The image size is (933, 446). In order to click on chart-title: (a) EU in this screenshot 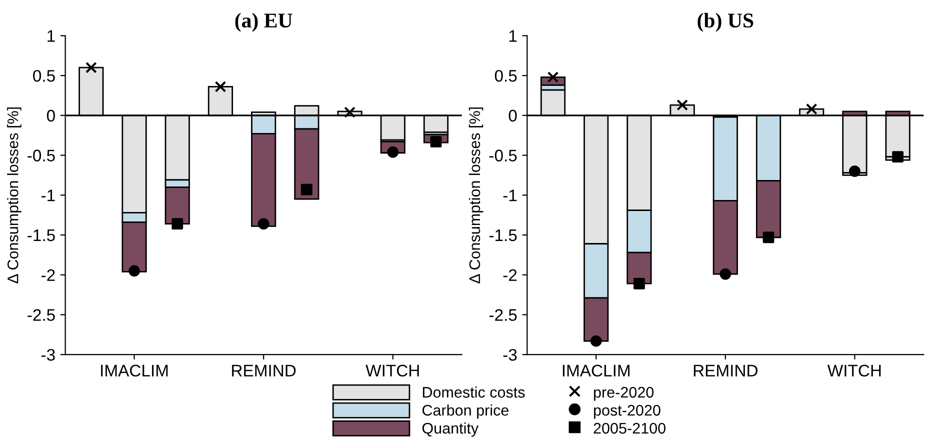, I will do `click(263, 22)`.